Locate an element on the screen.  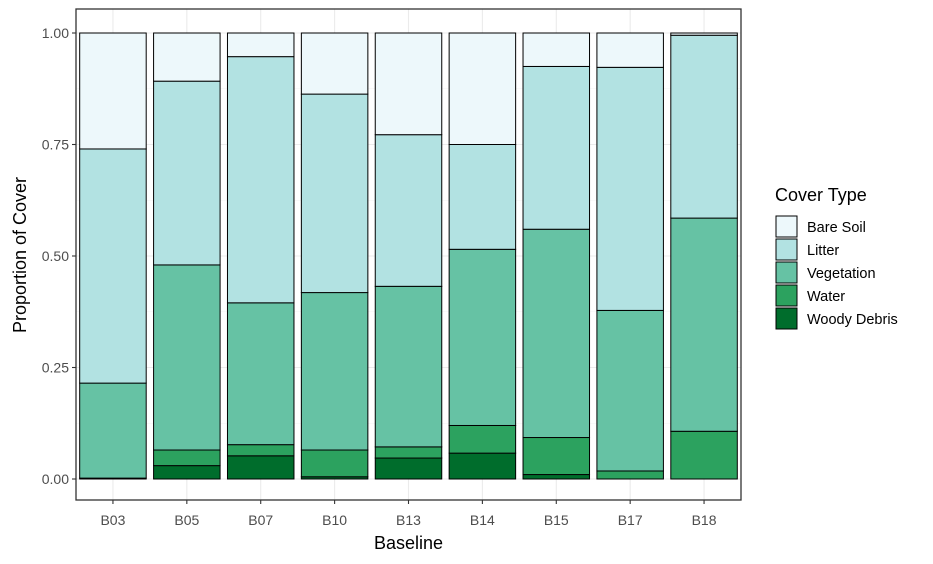
bar-segment-b18-bare-soil is located at coordinates (704, 34).